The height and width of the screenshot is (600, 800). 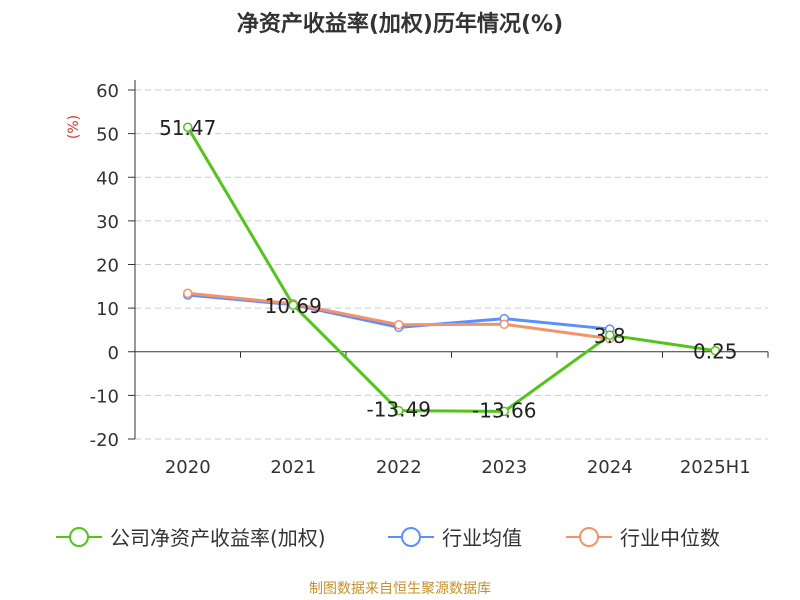 I want to click on y-tick-label: 20, so click(x=107, y=266).